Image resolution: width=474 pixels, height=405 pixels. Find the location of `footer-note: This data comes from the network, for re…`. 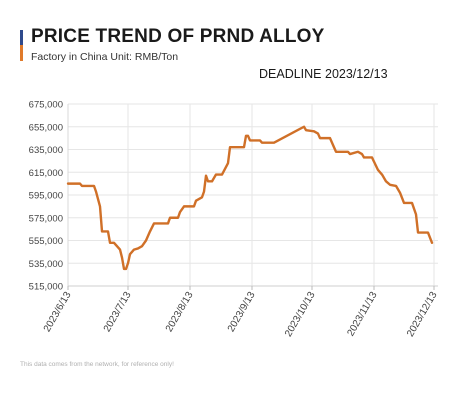

footer-note: This data comes from the network, for re… is located at coordinates (97, 364).